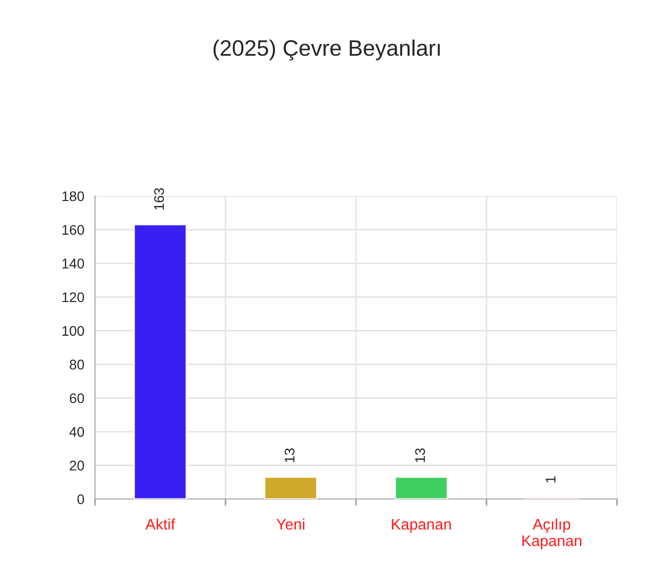  I want to click on x-tick-label: Aktif, so click(160, 524).